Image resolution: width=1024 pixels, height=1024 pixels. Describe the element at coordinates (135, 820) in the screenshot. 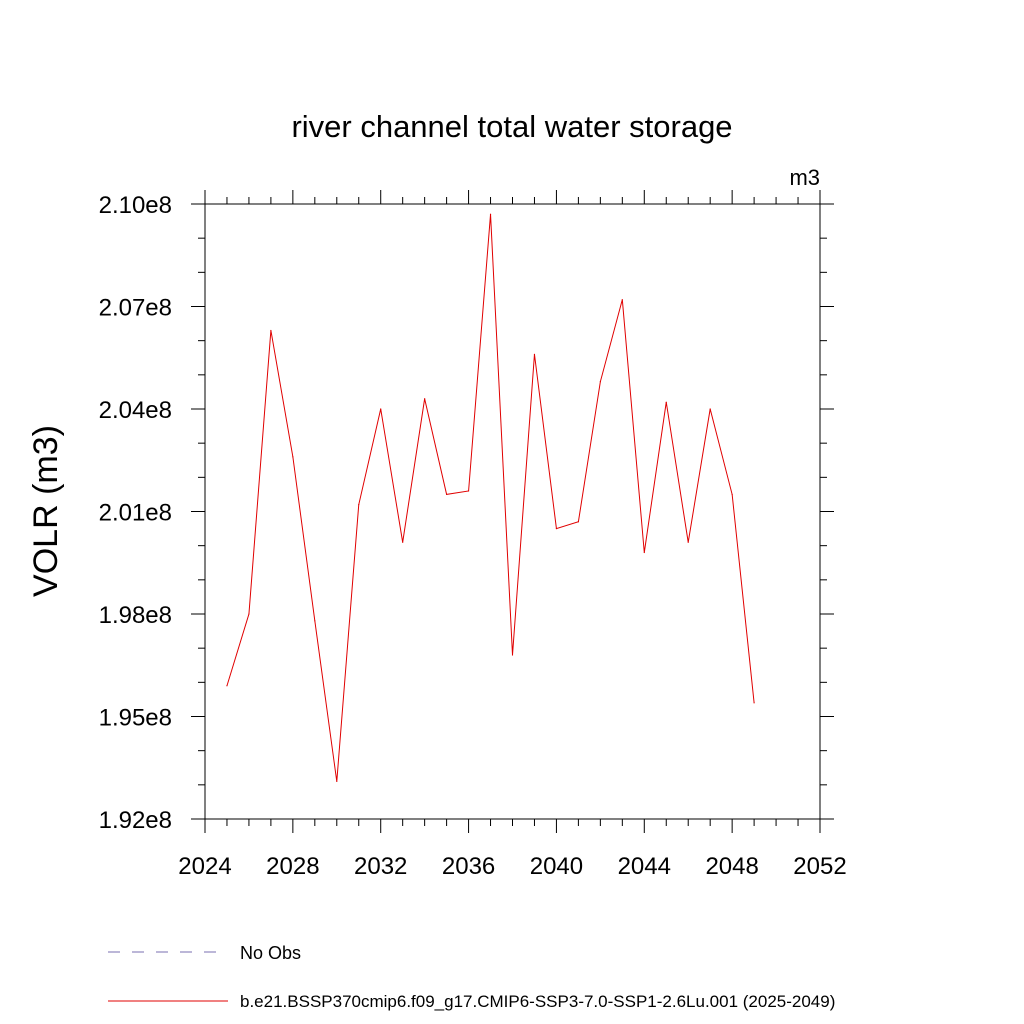

I see `y-tick-label: 1.92e8` at that location.